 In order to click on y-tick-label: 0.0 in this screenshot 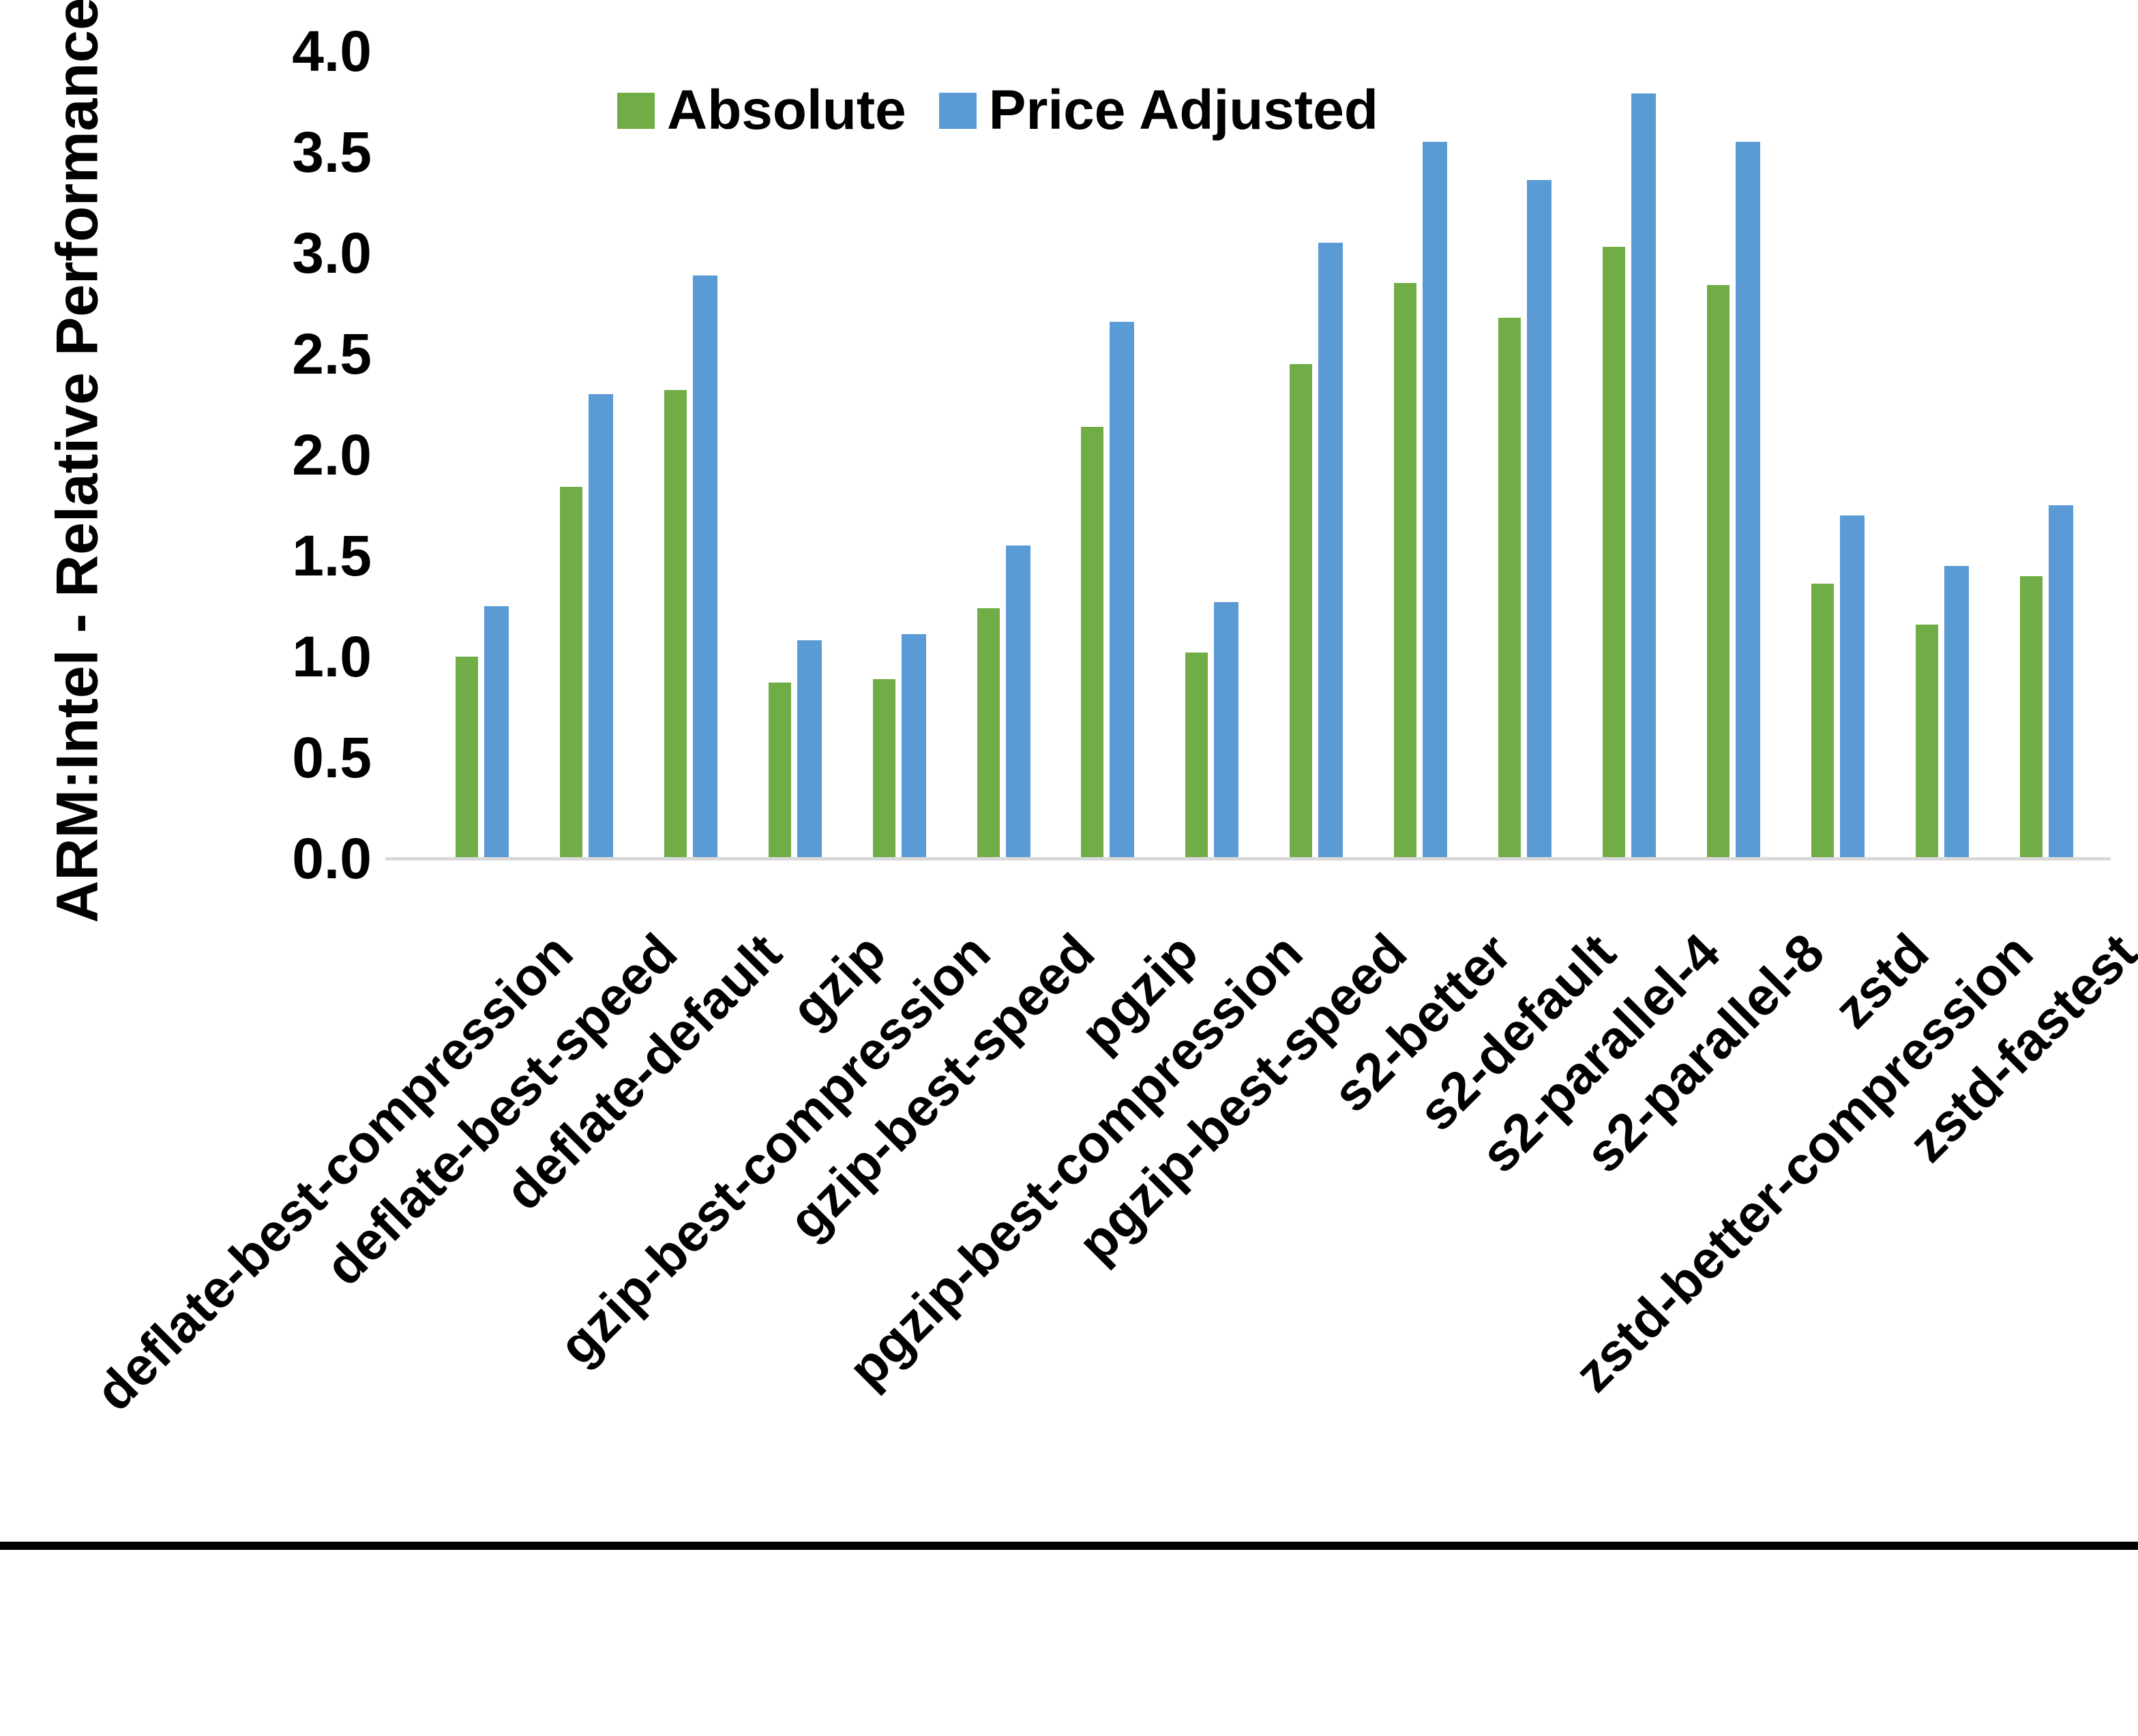, I will do `click(332, 858)`.